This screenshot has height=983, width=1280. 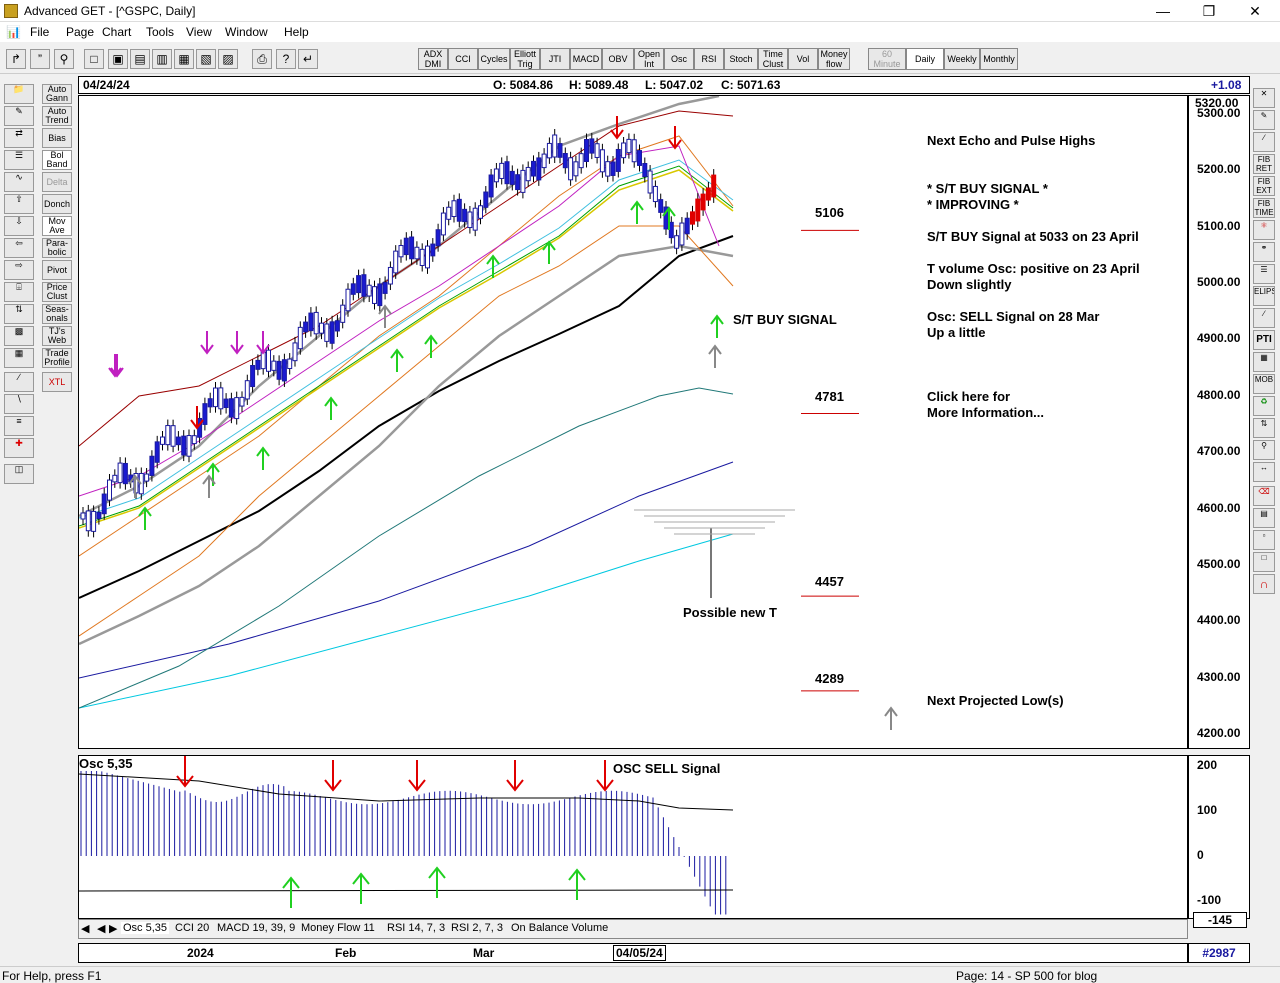 What do you see at coordinates (338, 928) in the screenshot?
I see `tab-money-flow: Money Flow 11` at bounding box center [338, 928].